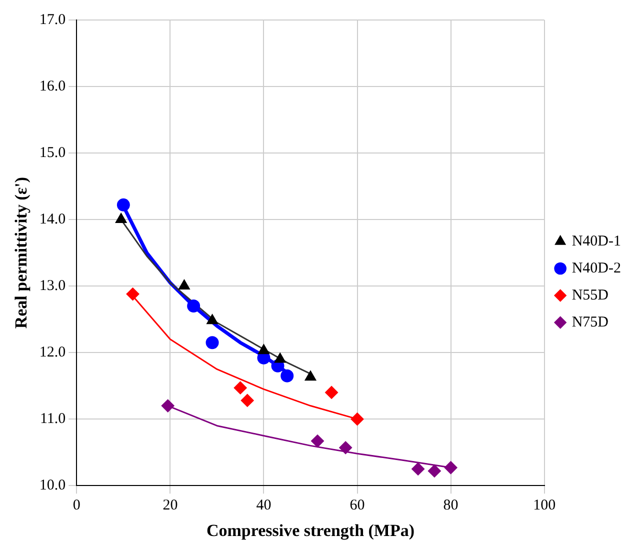 The width and height of the screenshot is (643, 554). I want to click on y-tick-label: 15.0, so click(52, 152).